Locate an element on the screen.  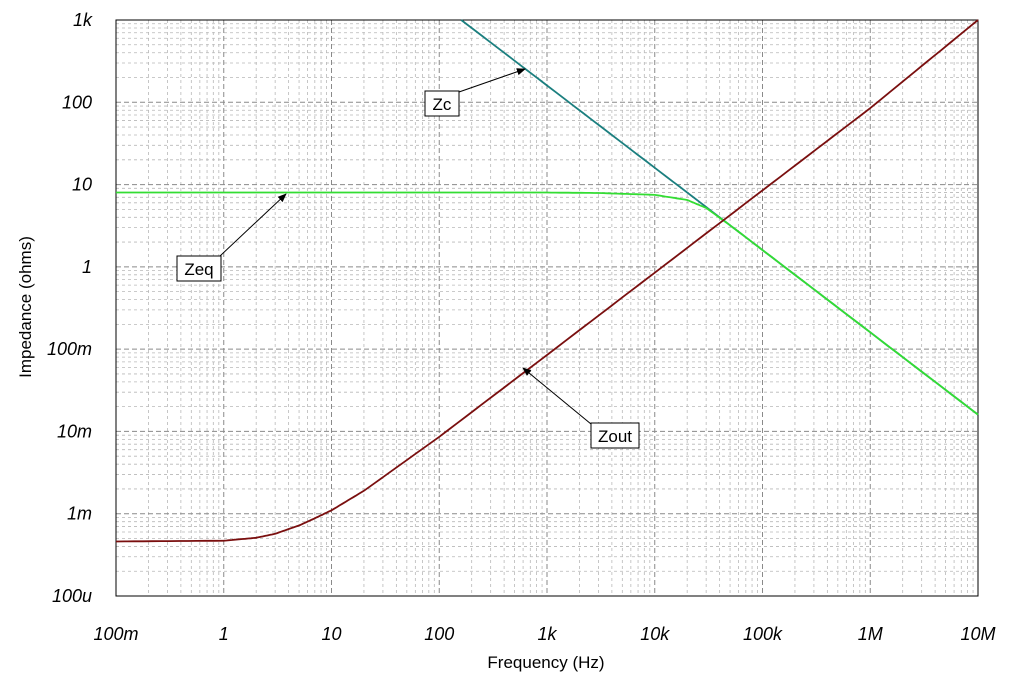
x-tick-label: 1M is located at coordinates (870, 634).